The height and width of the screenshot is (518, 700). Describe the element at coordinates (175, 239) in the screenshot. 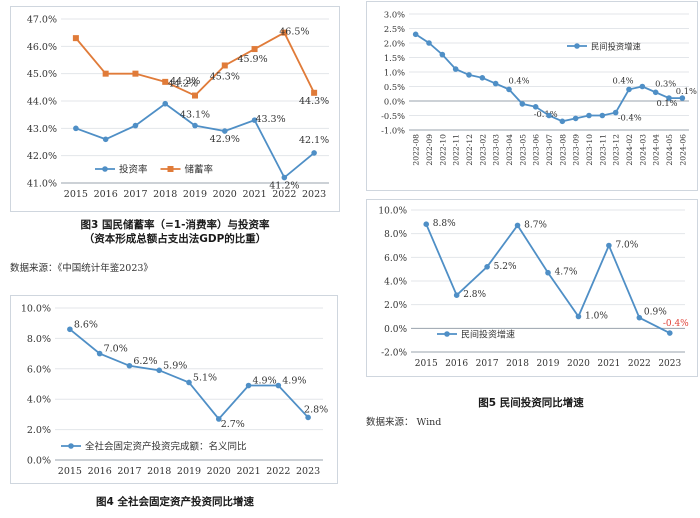

I see `fig3-caption-line2: （资本形成总额占支出法GDP的比重）` at that location.